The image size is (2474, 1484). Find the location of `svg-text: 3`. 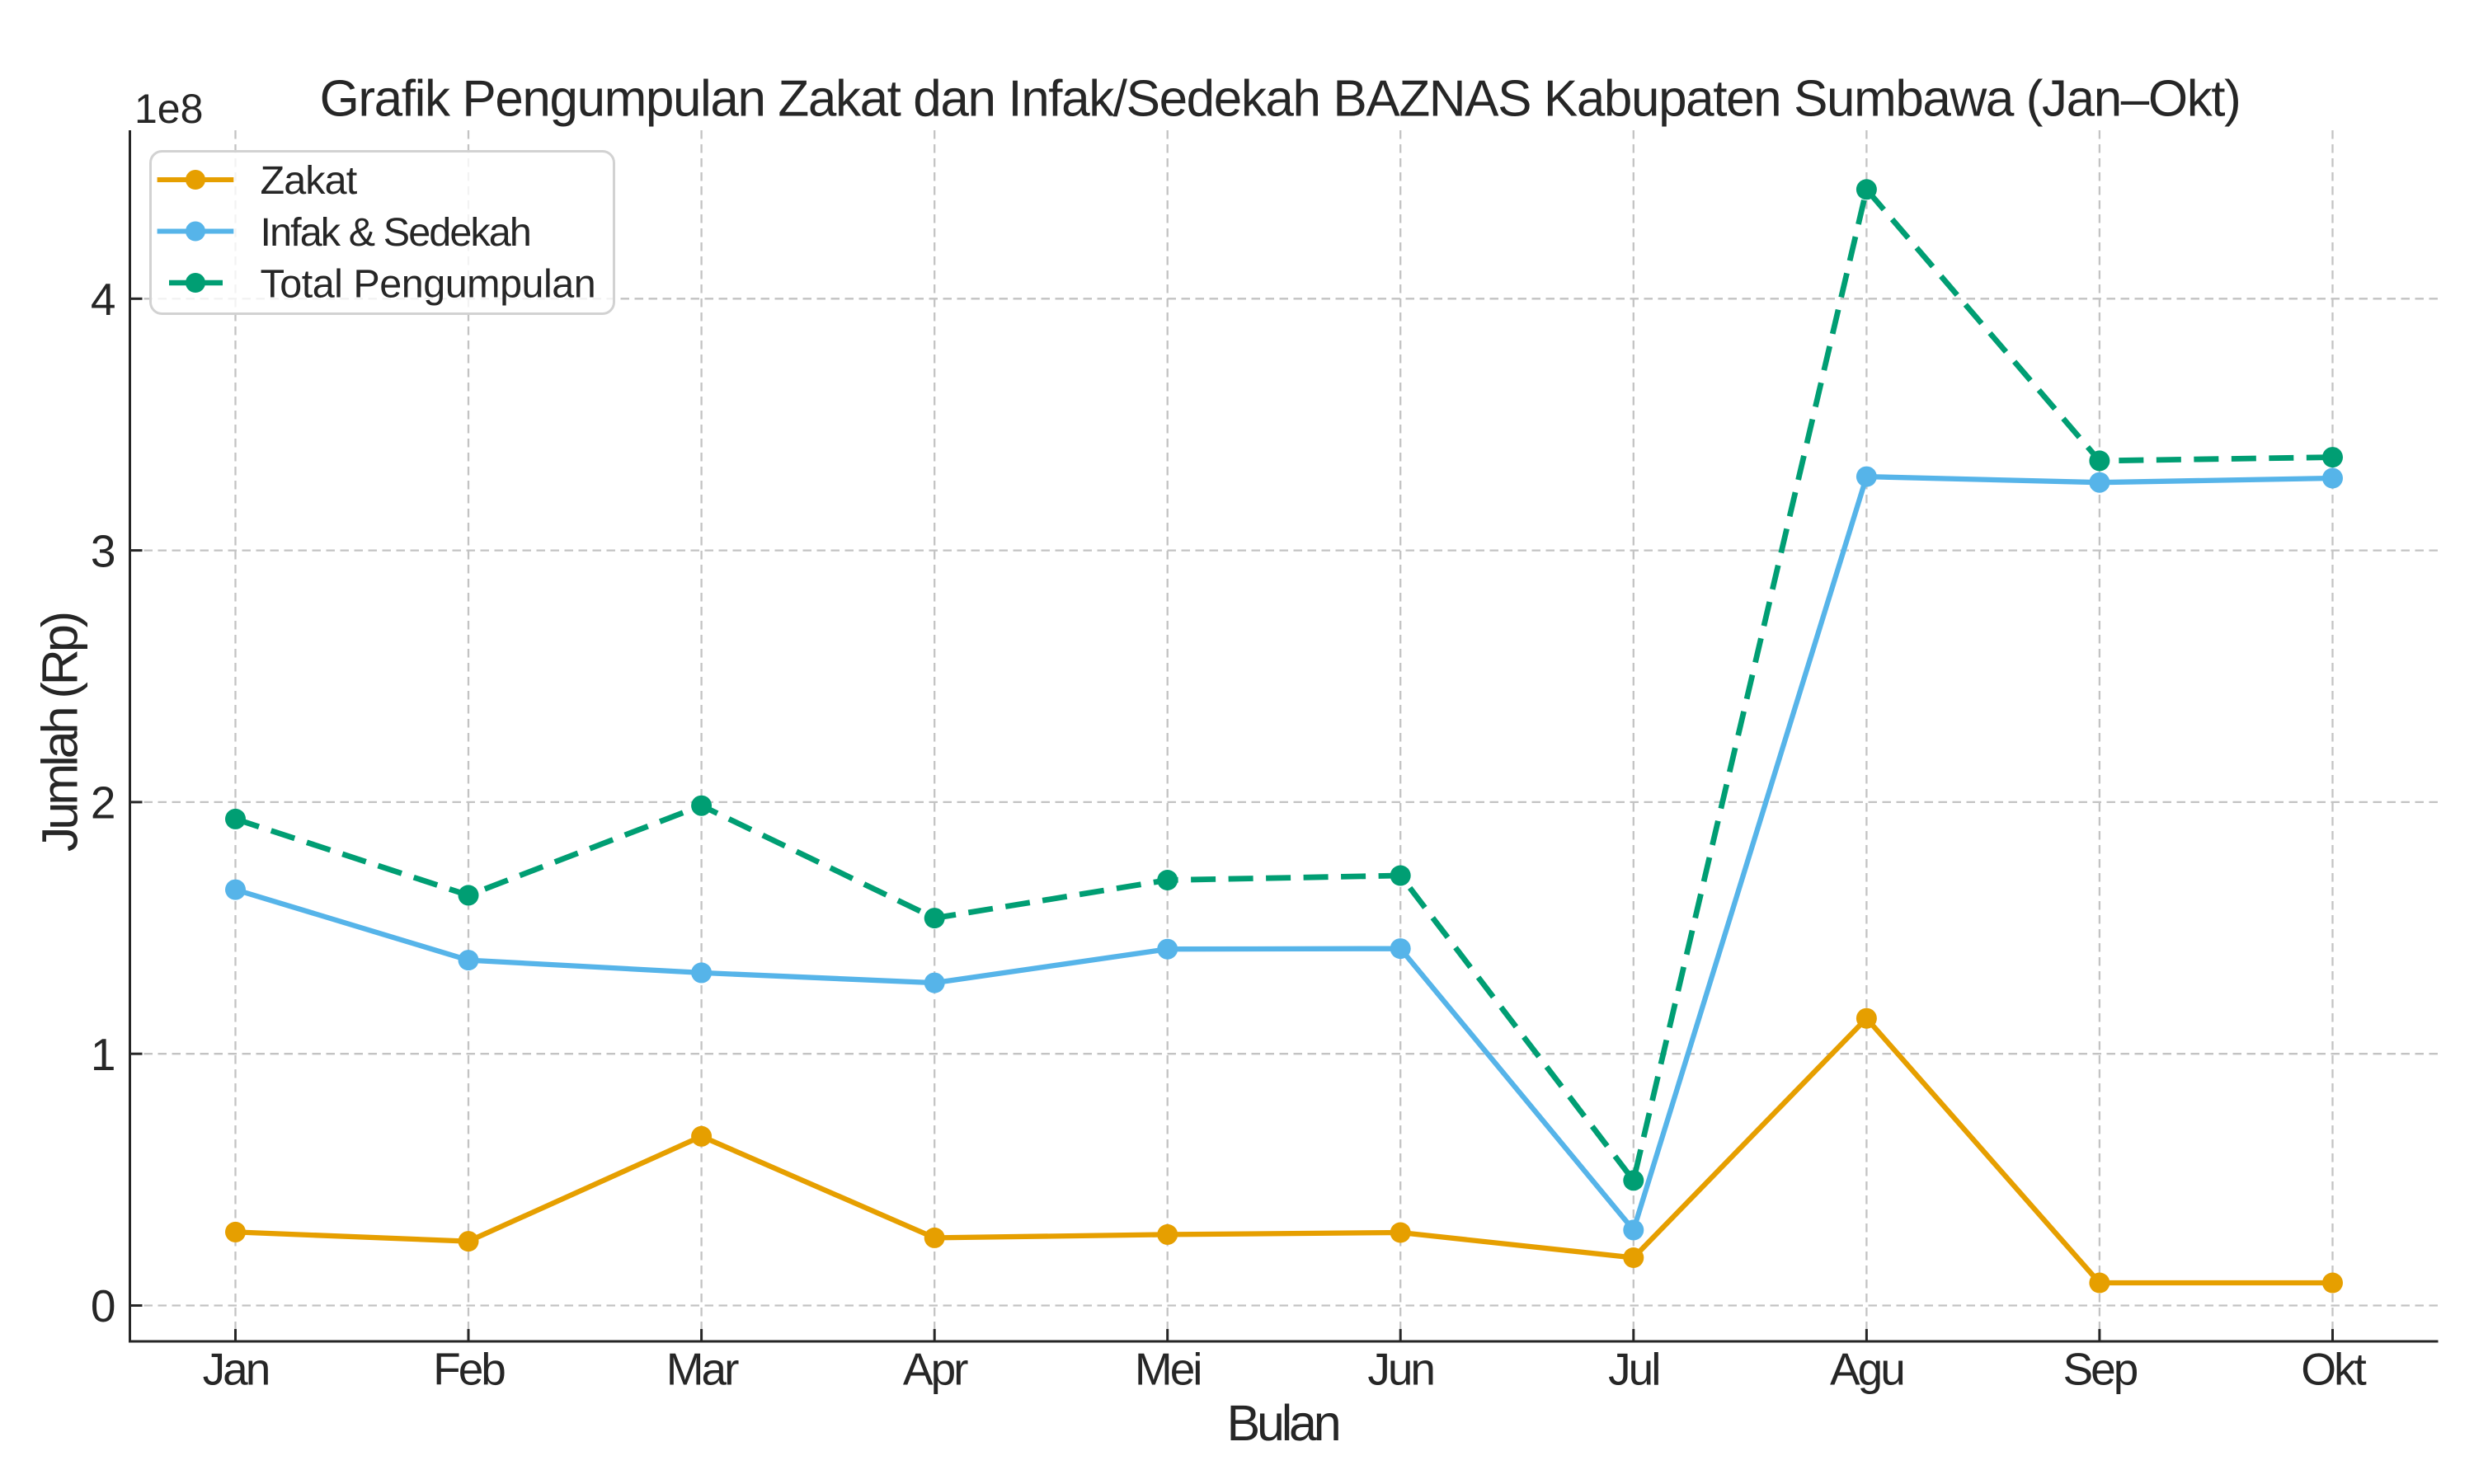

svg-text: 3 is located at coordinates (103, 550).